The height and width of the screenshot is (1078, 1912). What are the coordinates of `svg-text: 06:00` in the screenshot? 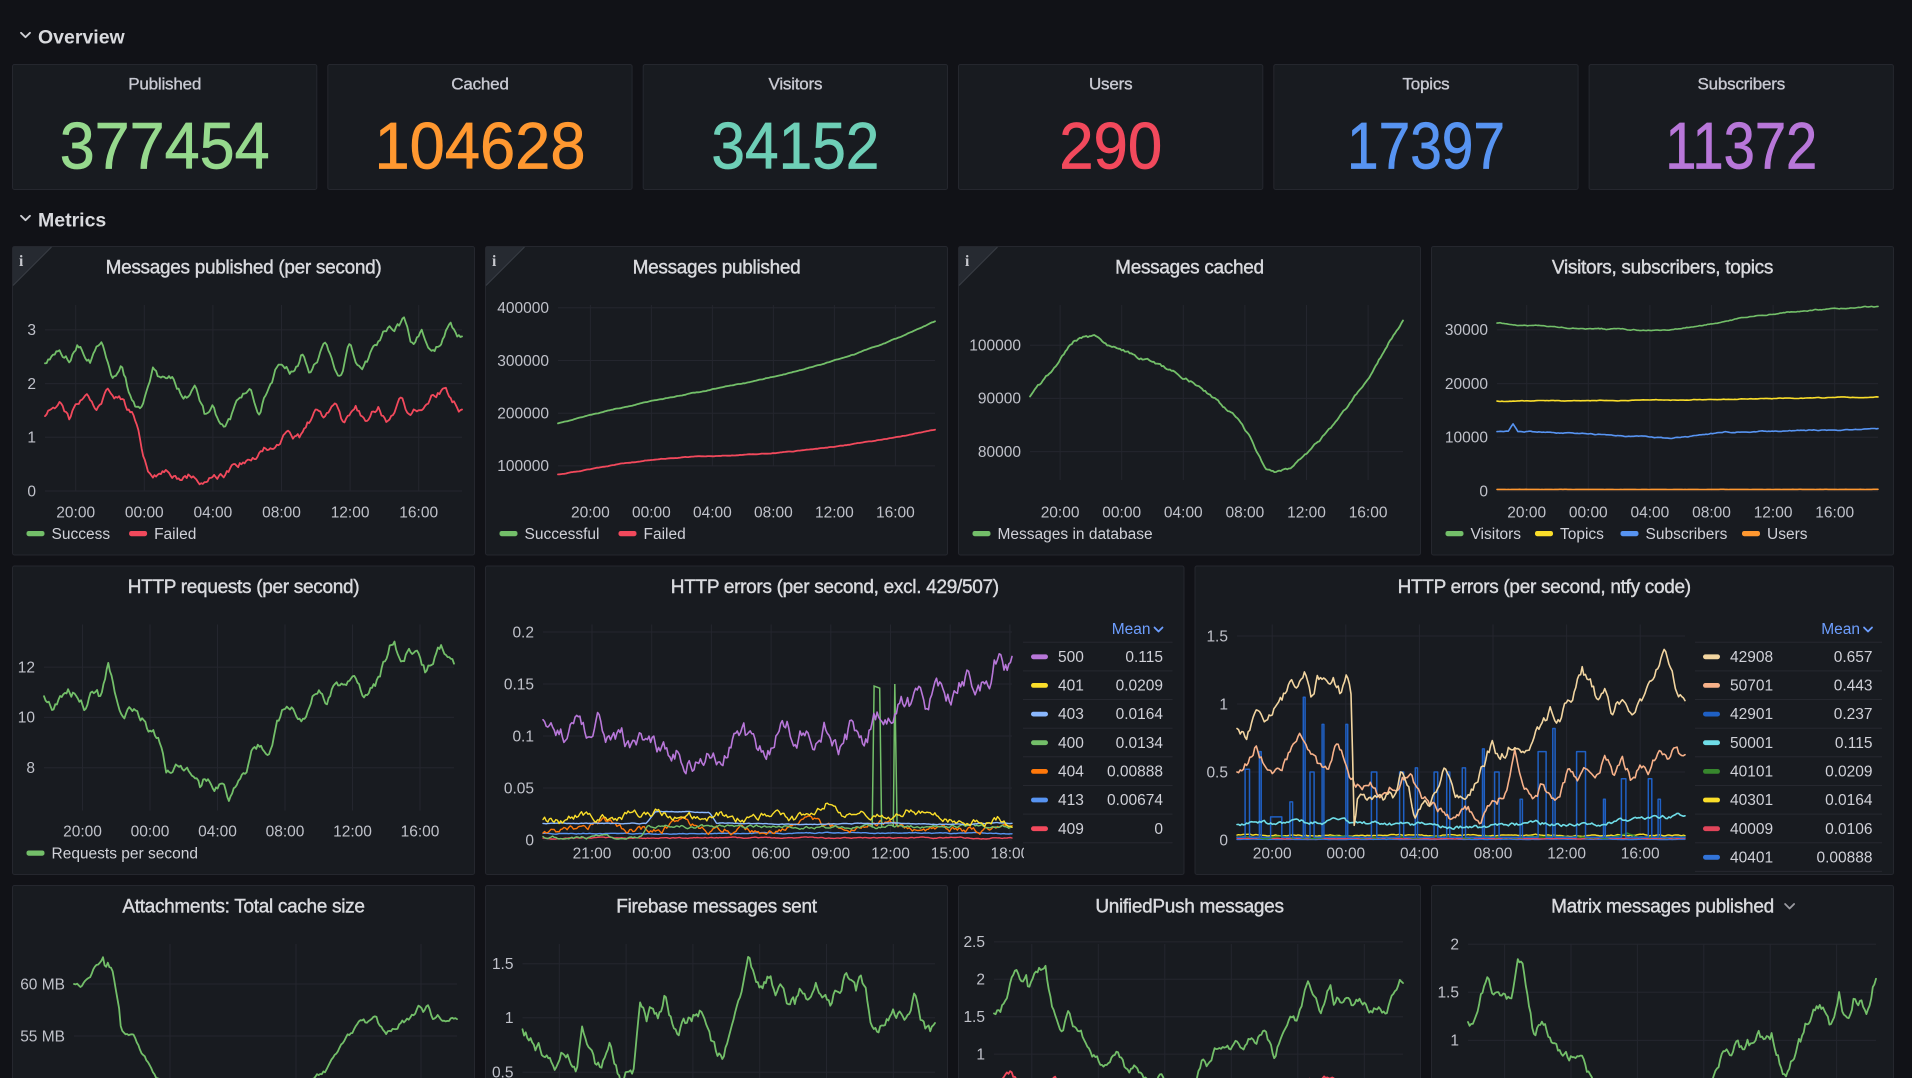 It's located at (771, 854).